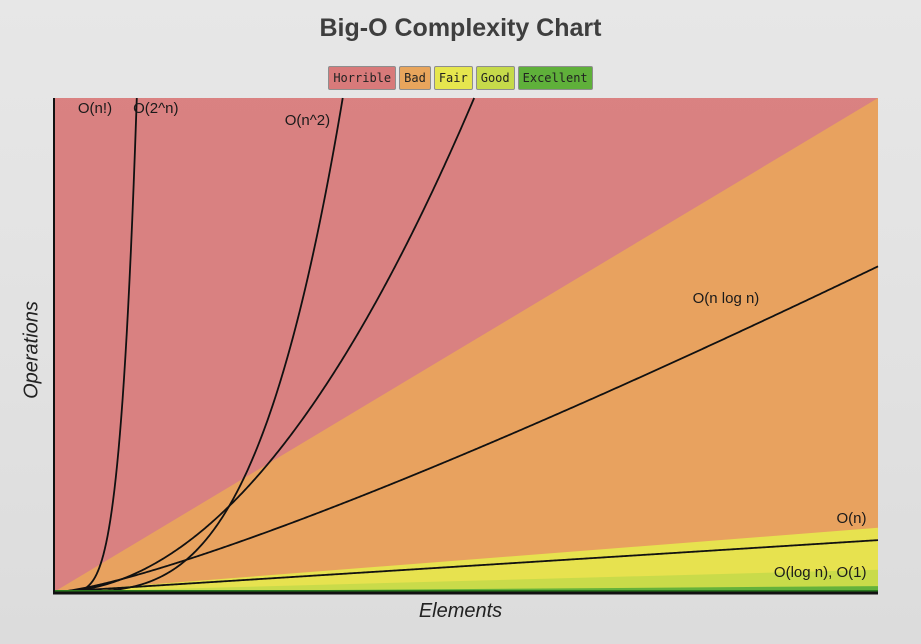  Describe the element at coordinates (466, 566) in the screenshot. I see `curve-o-n` at that location.